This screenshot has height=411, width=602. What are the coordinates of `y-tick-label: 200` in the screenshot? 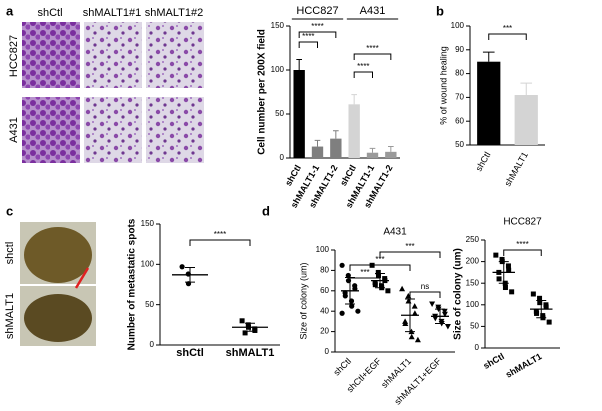 It's located at (473, 261).